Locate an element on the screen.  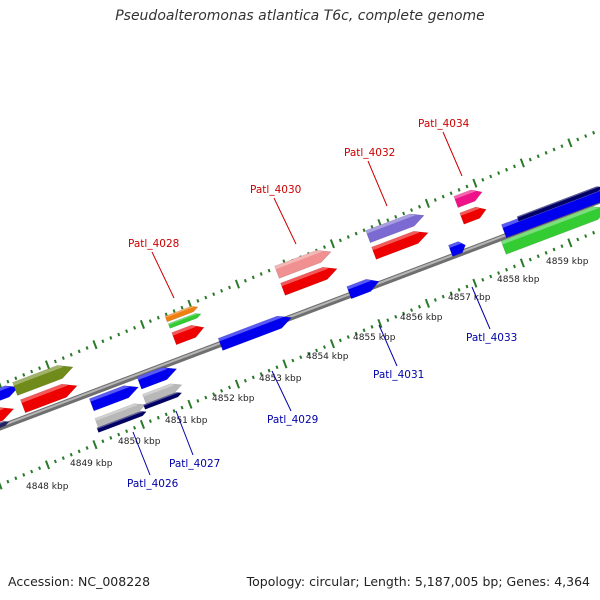
lower-gene-label: Patl_4033 is located at coordinates (491, 338).